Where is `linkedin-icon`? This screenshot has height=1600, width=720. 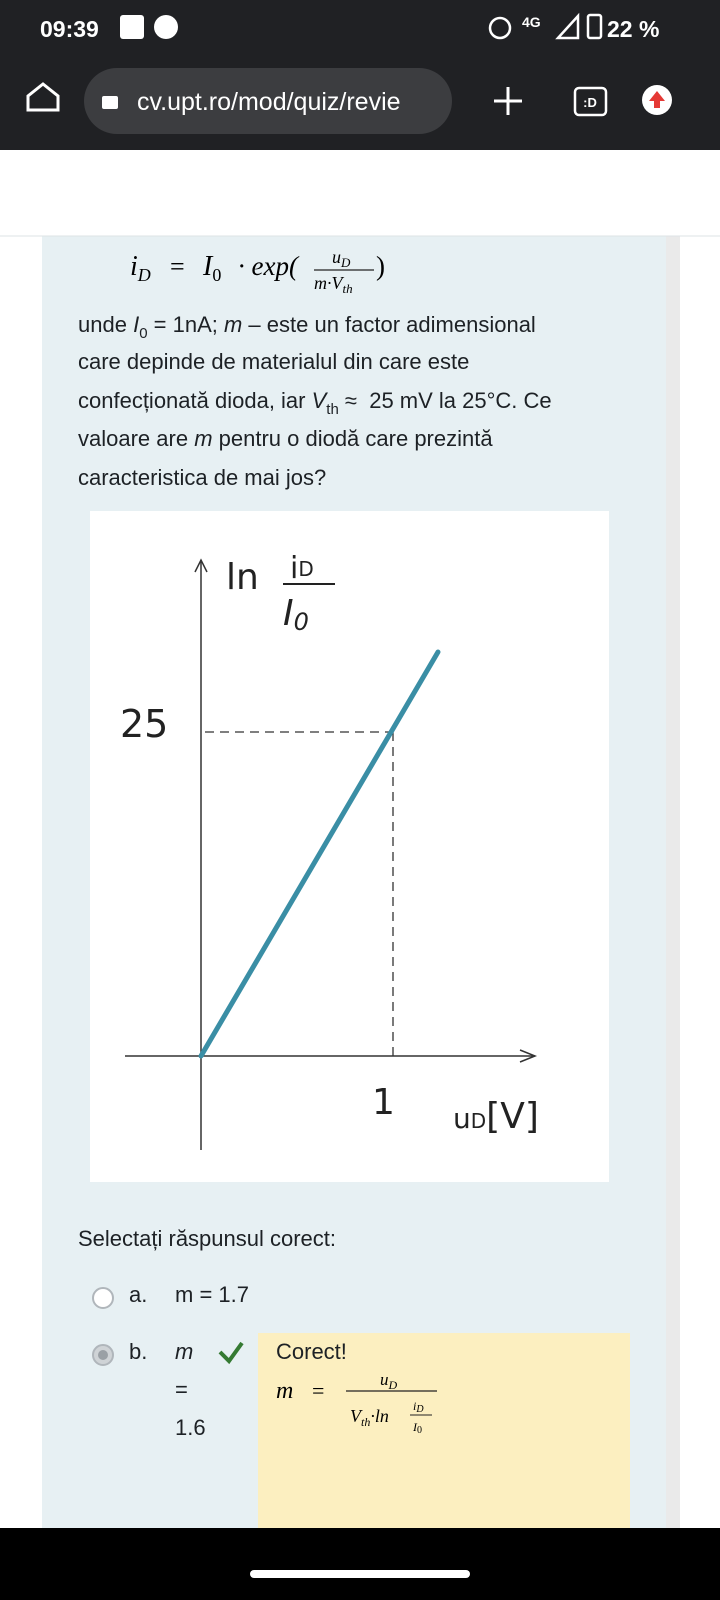
linkedin-icon is located at coordinates (132, 27).